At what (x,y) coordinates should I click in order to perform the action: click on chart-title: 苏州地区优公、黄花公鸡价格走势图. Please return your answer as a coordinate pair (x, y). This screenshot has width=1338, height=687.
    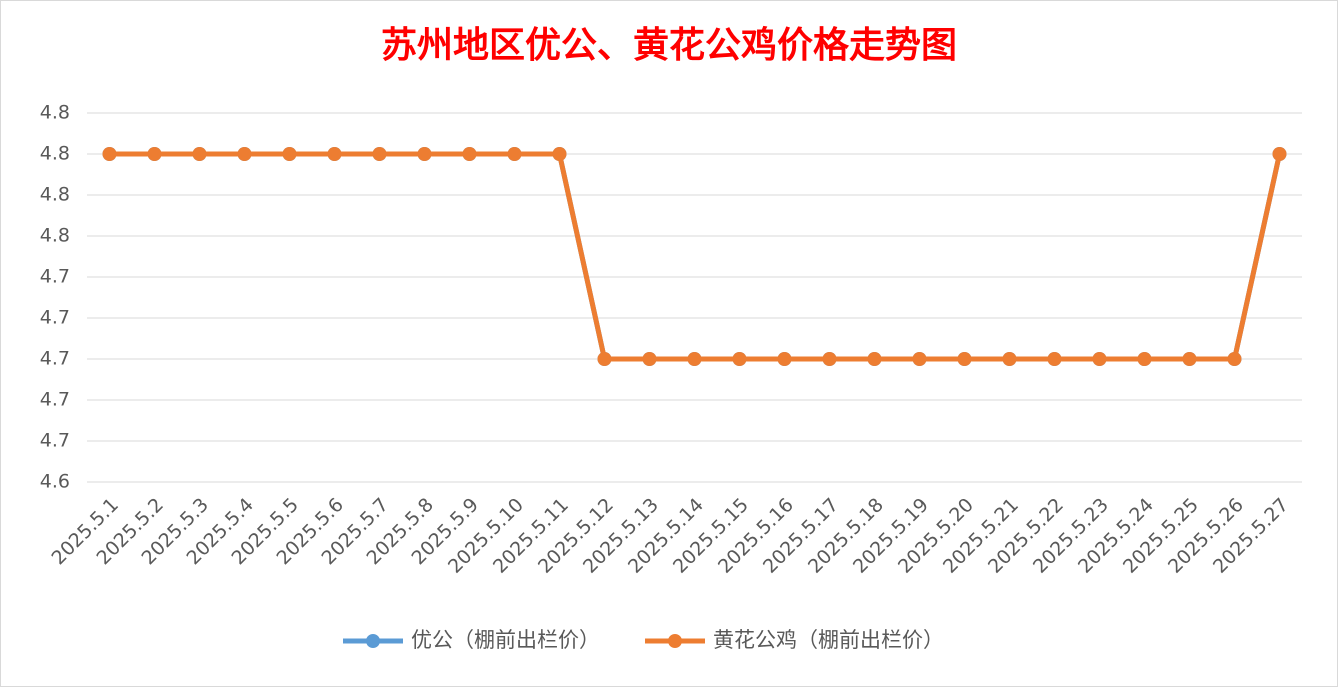
    Looking at the image, I should click on (669, 45).